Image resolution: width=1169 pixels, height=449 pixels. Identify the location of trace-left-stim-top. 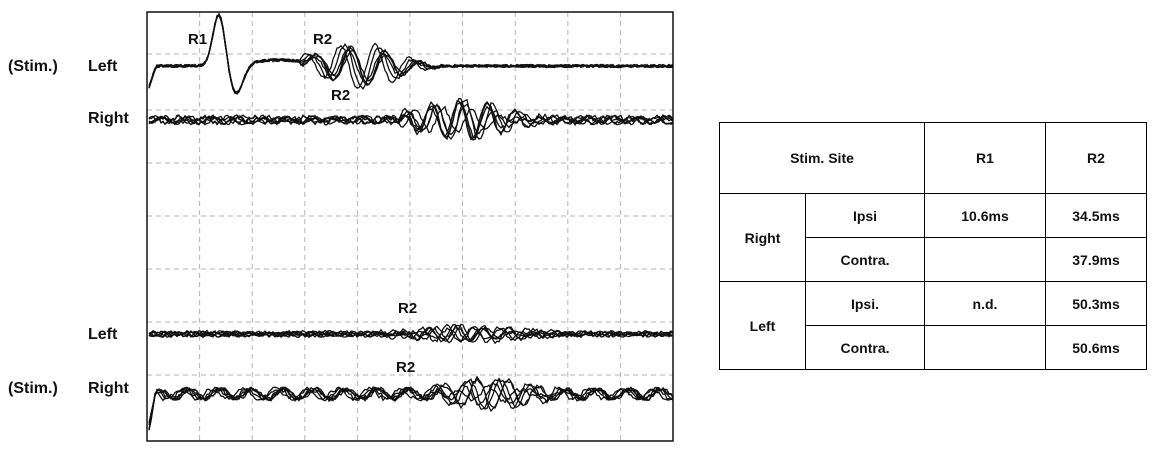
(411, 55).